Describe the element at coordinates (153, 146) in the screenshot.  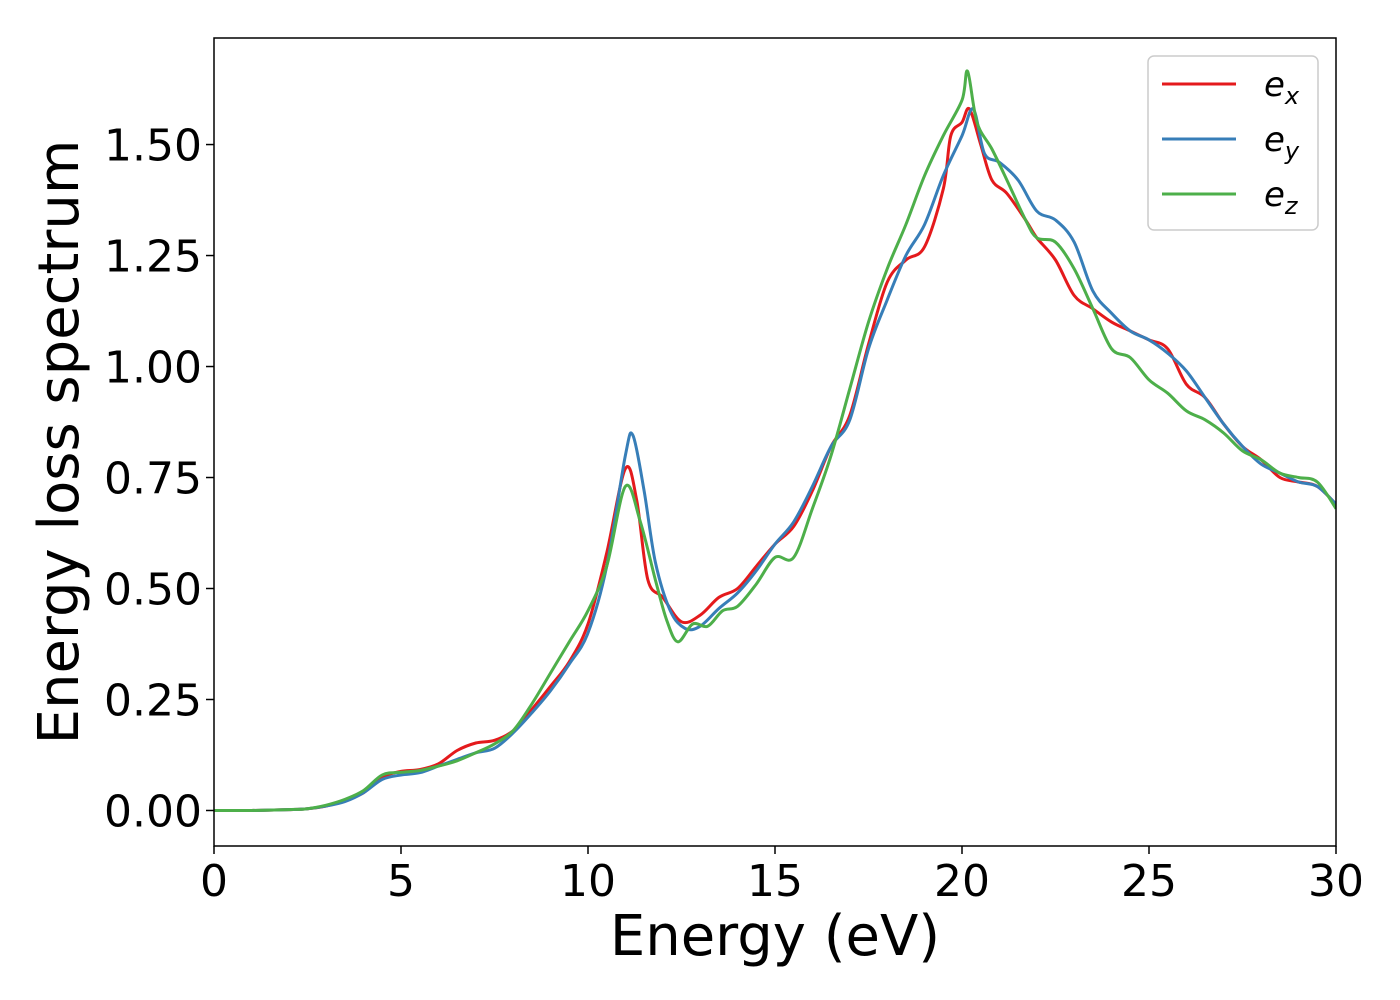
I see `y-tick-label: 1.50` at that location.